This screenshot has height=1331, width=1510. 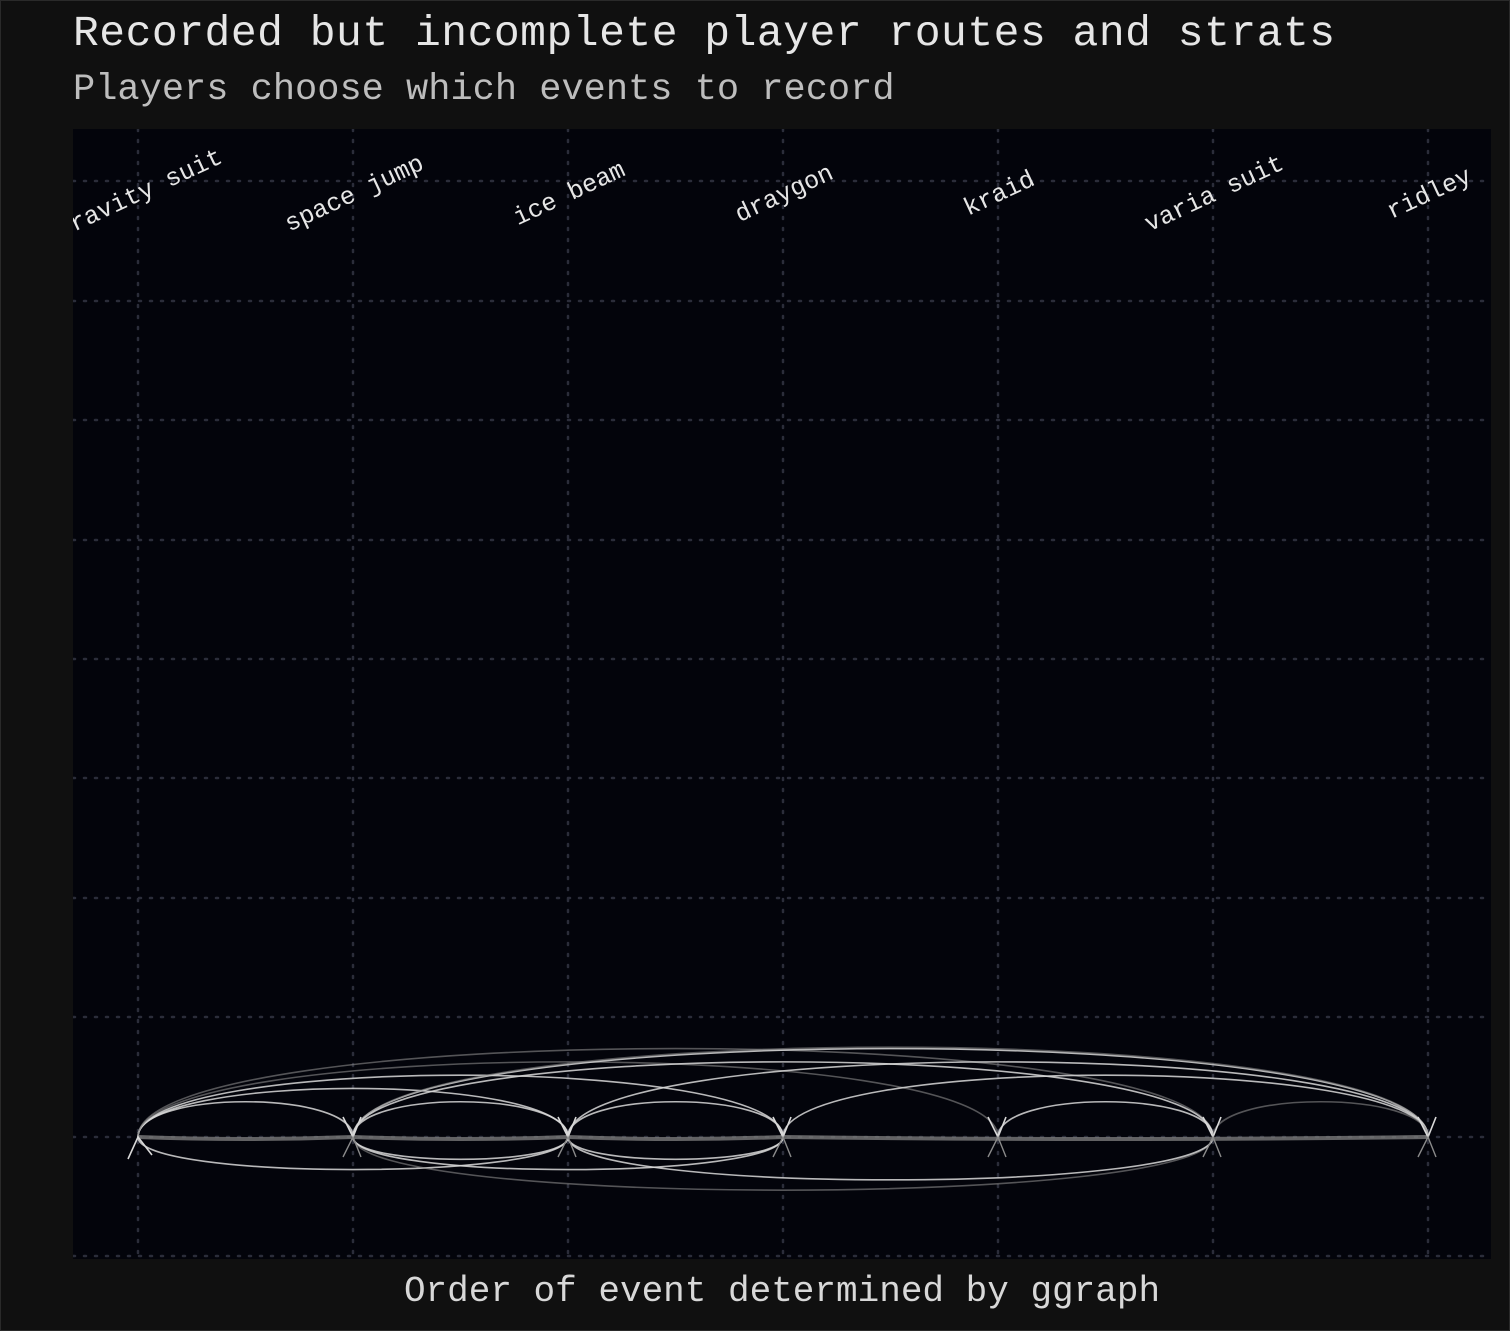 What do you see at coordinates (782, 1291) in the screenshot?
I see `x-axis-label: Order of event determined by ggraph` at bounding box center [782, 1291].